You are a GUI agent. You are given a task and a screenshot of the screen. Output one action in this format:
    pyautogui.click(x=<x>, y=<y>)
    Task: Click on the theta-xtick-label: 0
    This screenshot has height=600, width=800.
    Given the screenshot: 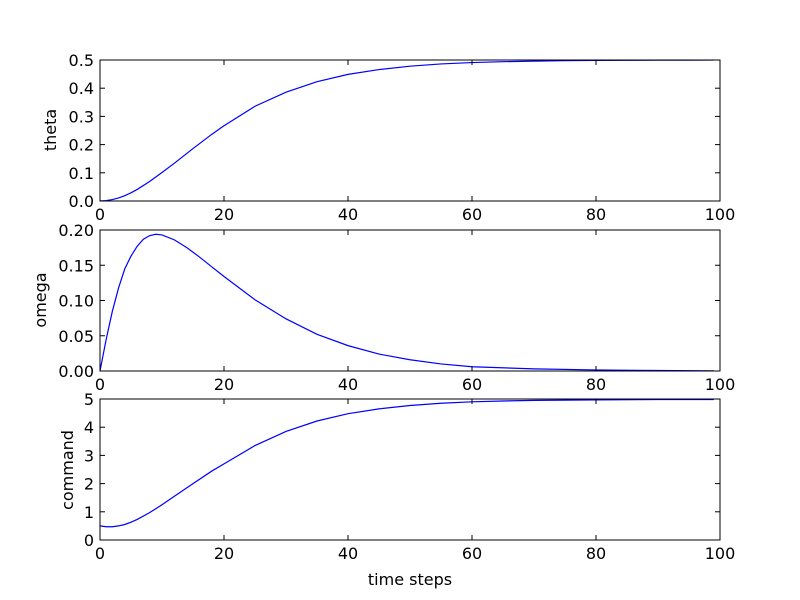 What is the action you would take?
    pyautogui.click(x=100, y=214)
    